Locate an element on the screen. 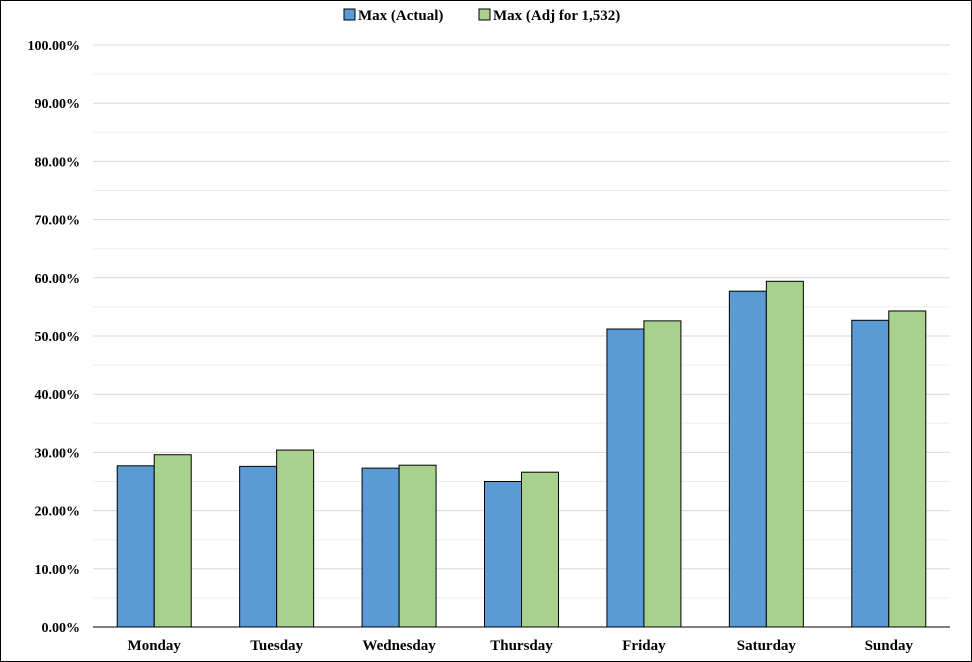  x-category-label: Monday is located at coordinates (155, 646).